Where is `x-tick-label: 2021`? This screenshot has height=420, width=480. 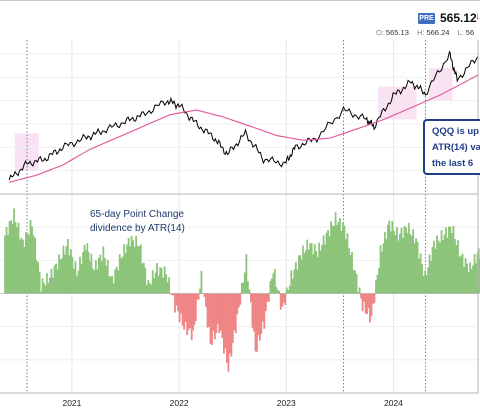
x-tick-label: 2021 is located at coordinates (72, 403).